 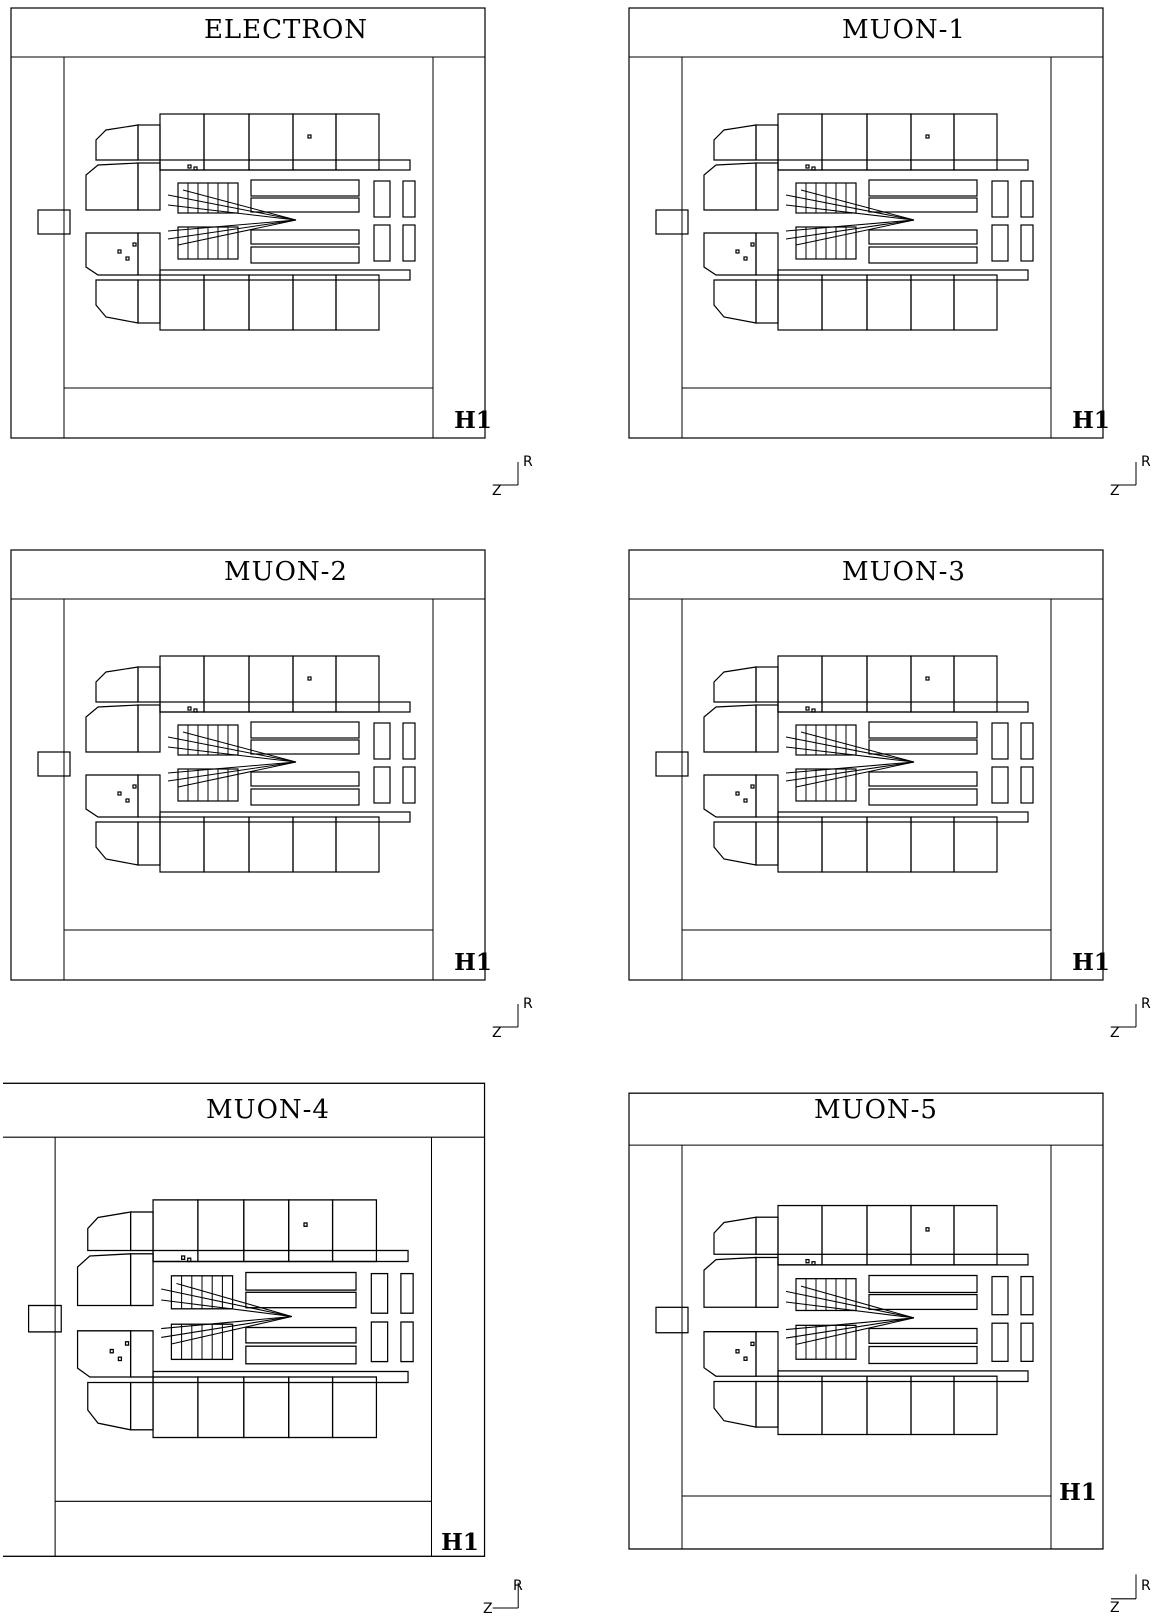 What do you see at coordinates (876, 1110) in the screenshot?
I see `panel-title: MUON-5` at bounding box center [876, 1110].